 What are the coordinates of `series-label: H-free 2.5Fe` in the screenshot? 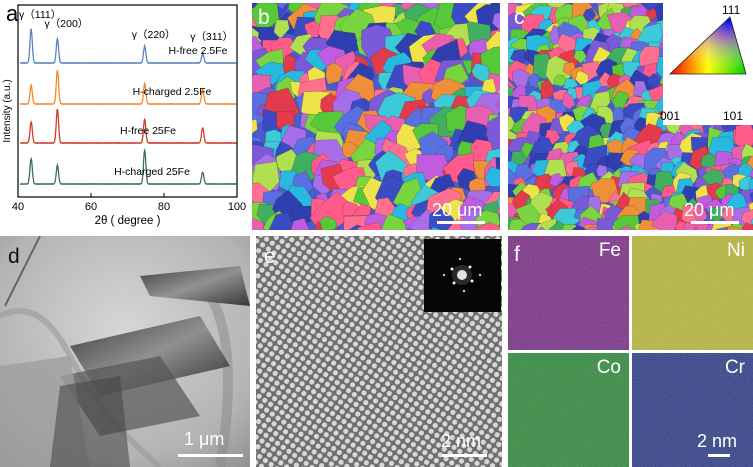 It's located at (198, 51).